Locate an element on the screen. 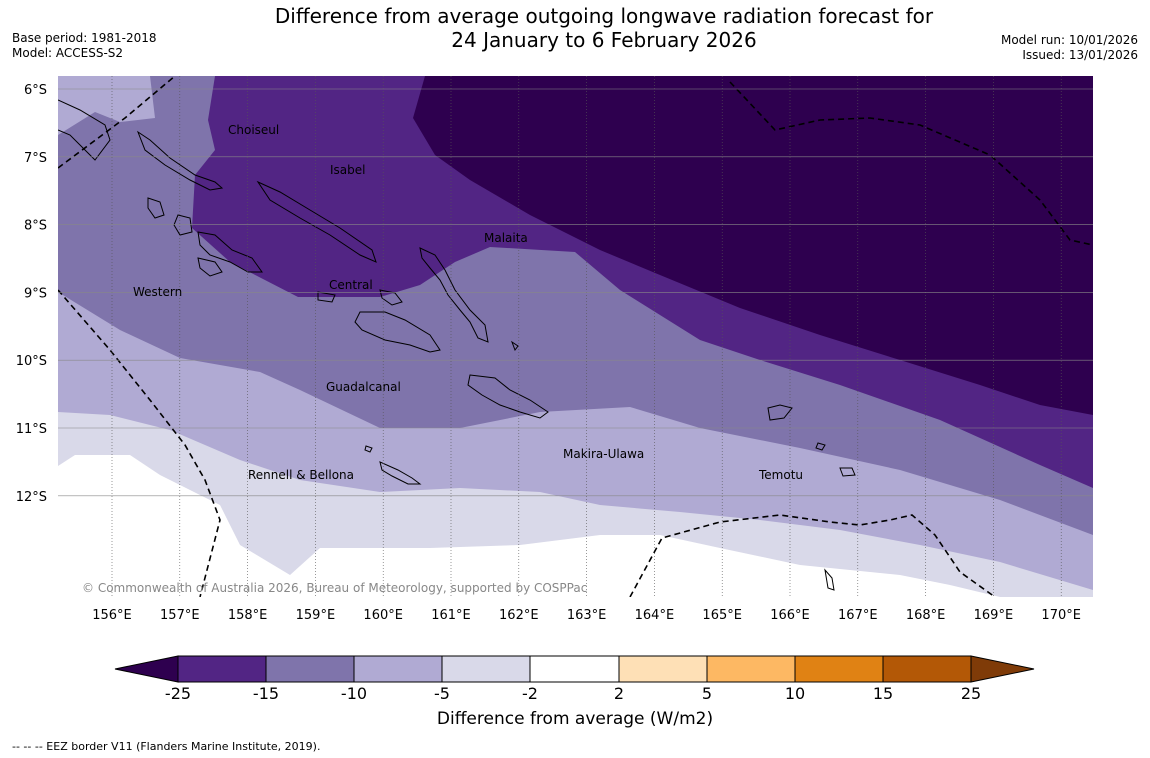 Image resolution: width=1150 pixels, height=758 pixels. region-label-malaita: Malaita is located at coordinates (506, 238).